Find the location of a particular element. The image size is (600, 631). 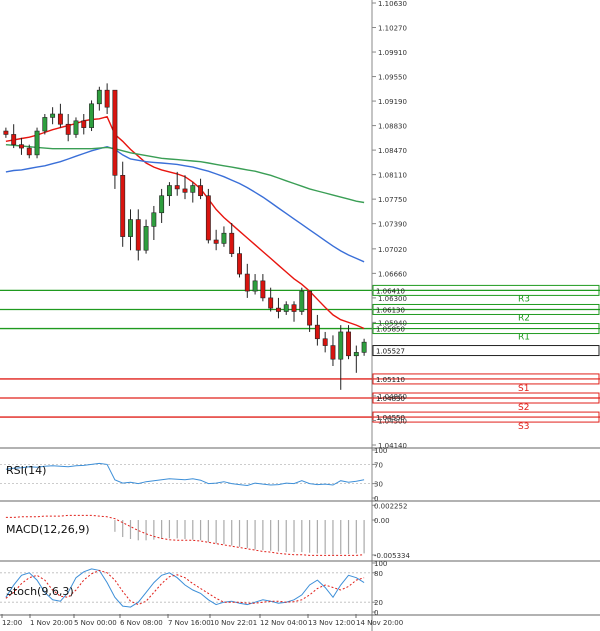

indicator-panel: 100 70 30 0 RSI(14) is located at coordinates (300, 475).